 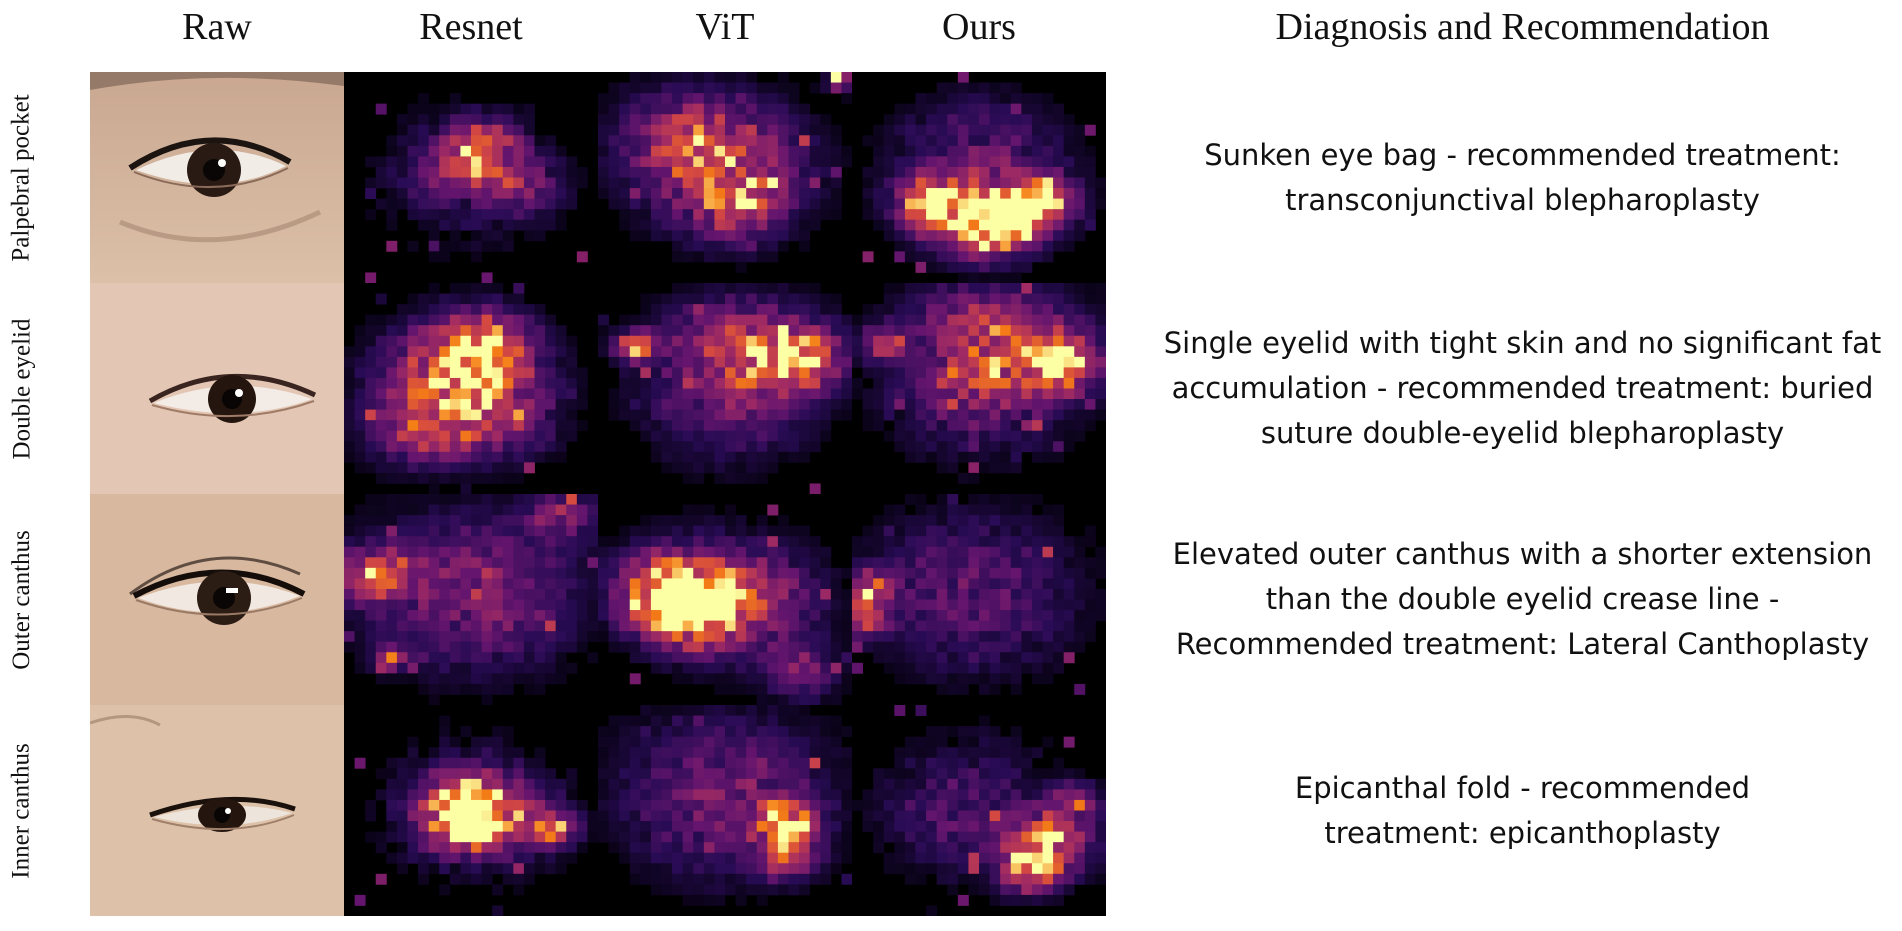 I want to click on heatmap-vit-double-eyelid, so click(x=725, y=388).